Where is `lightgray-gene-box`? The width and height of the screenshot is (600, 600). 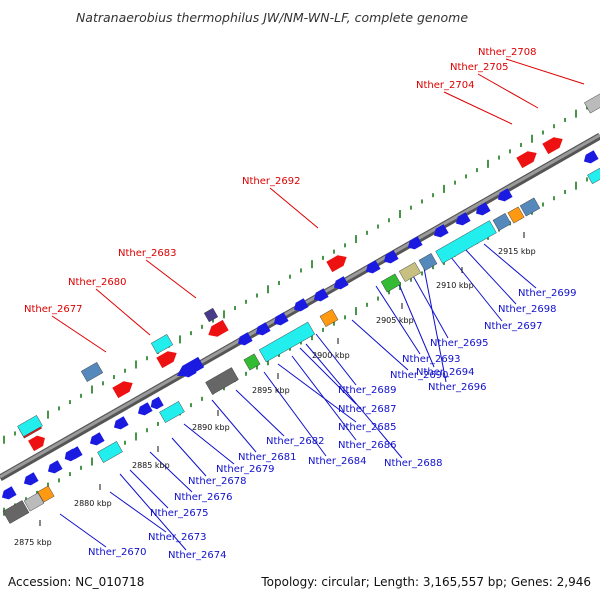
lightgray-gene-box is located at coordinates (592, 103).